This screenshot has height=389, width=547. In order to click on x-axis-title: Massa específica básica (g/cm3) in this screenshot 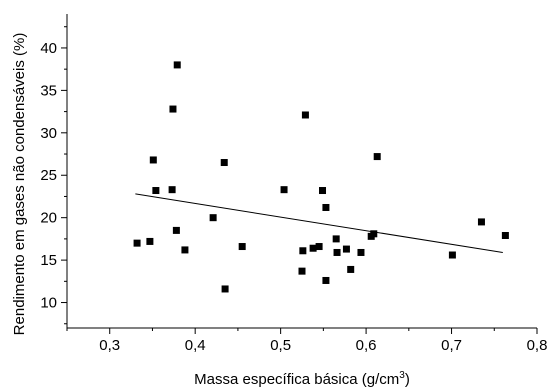, I will do `click(302, 379)`.